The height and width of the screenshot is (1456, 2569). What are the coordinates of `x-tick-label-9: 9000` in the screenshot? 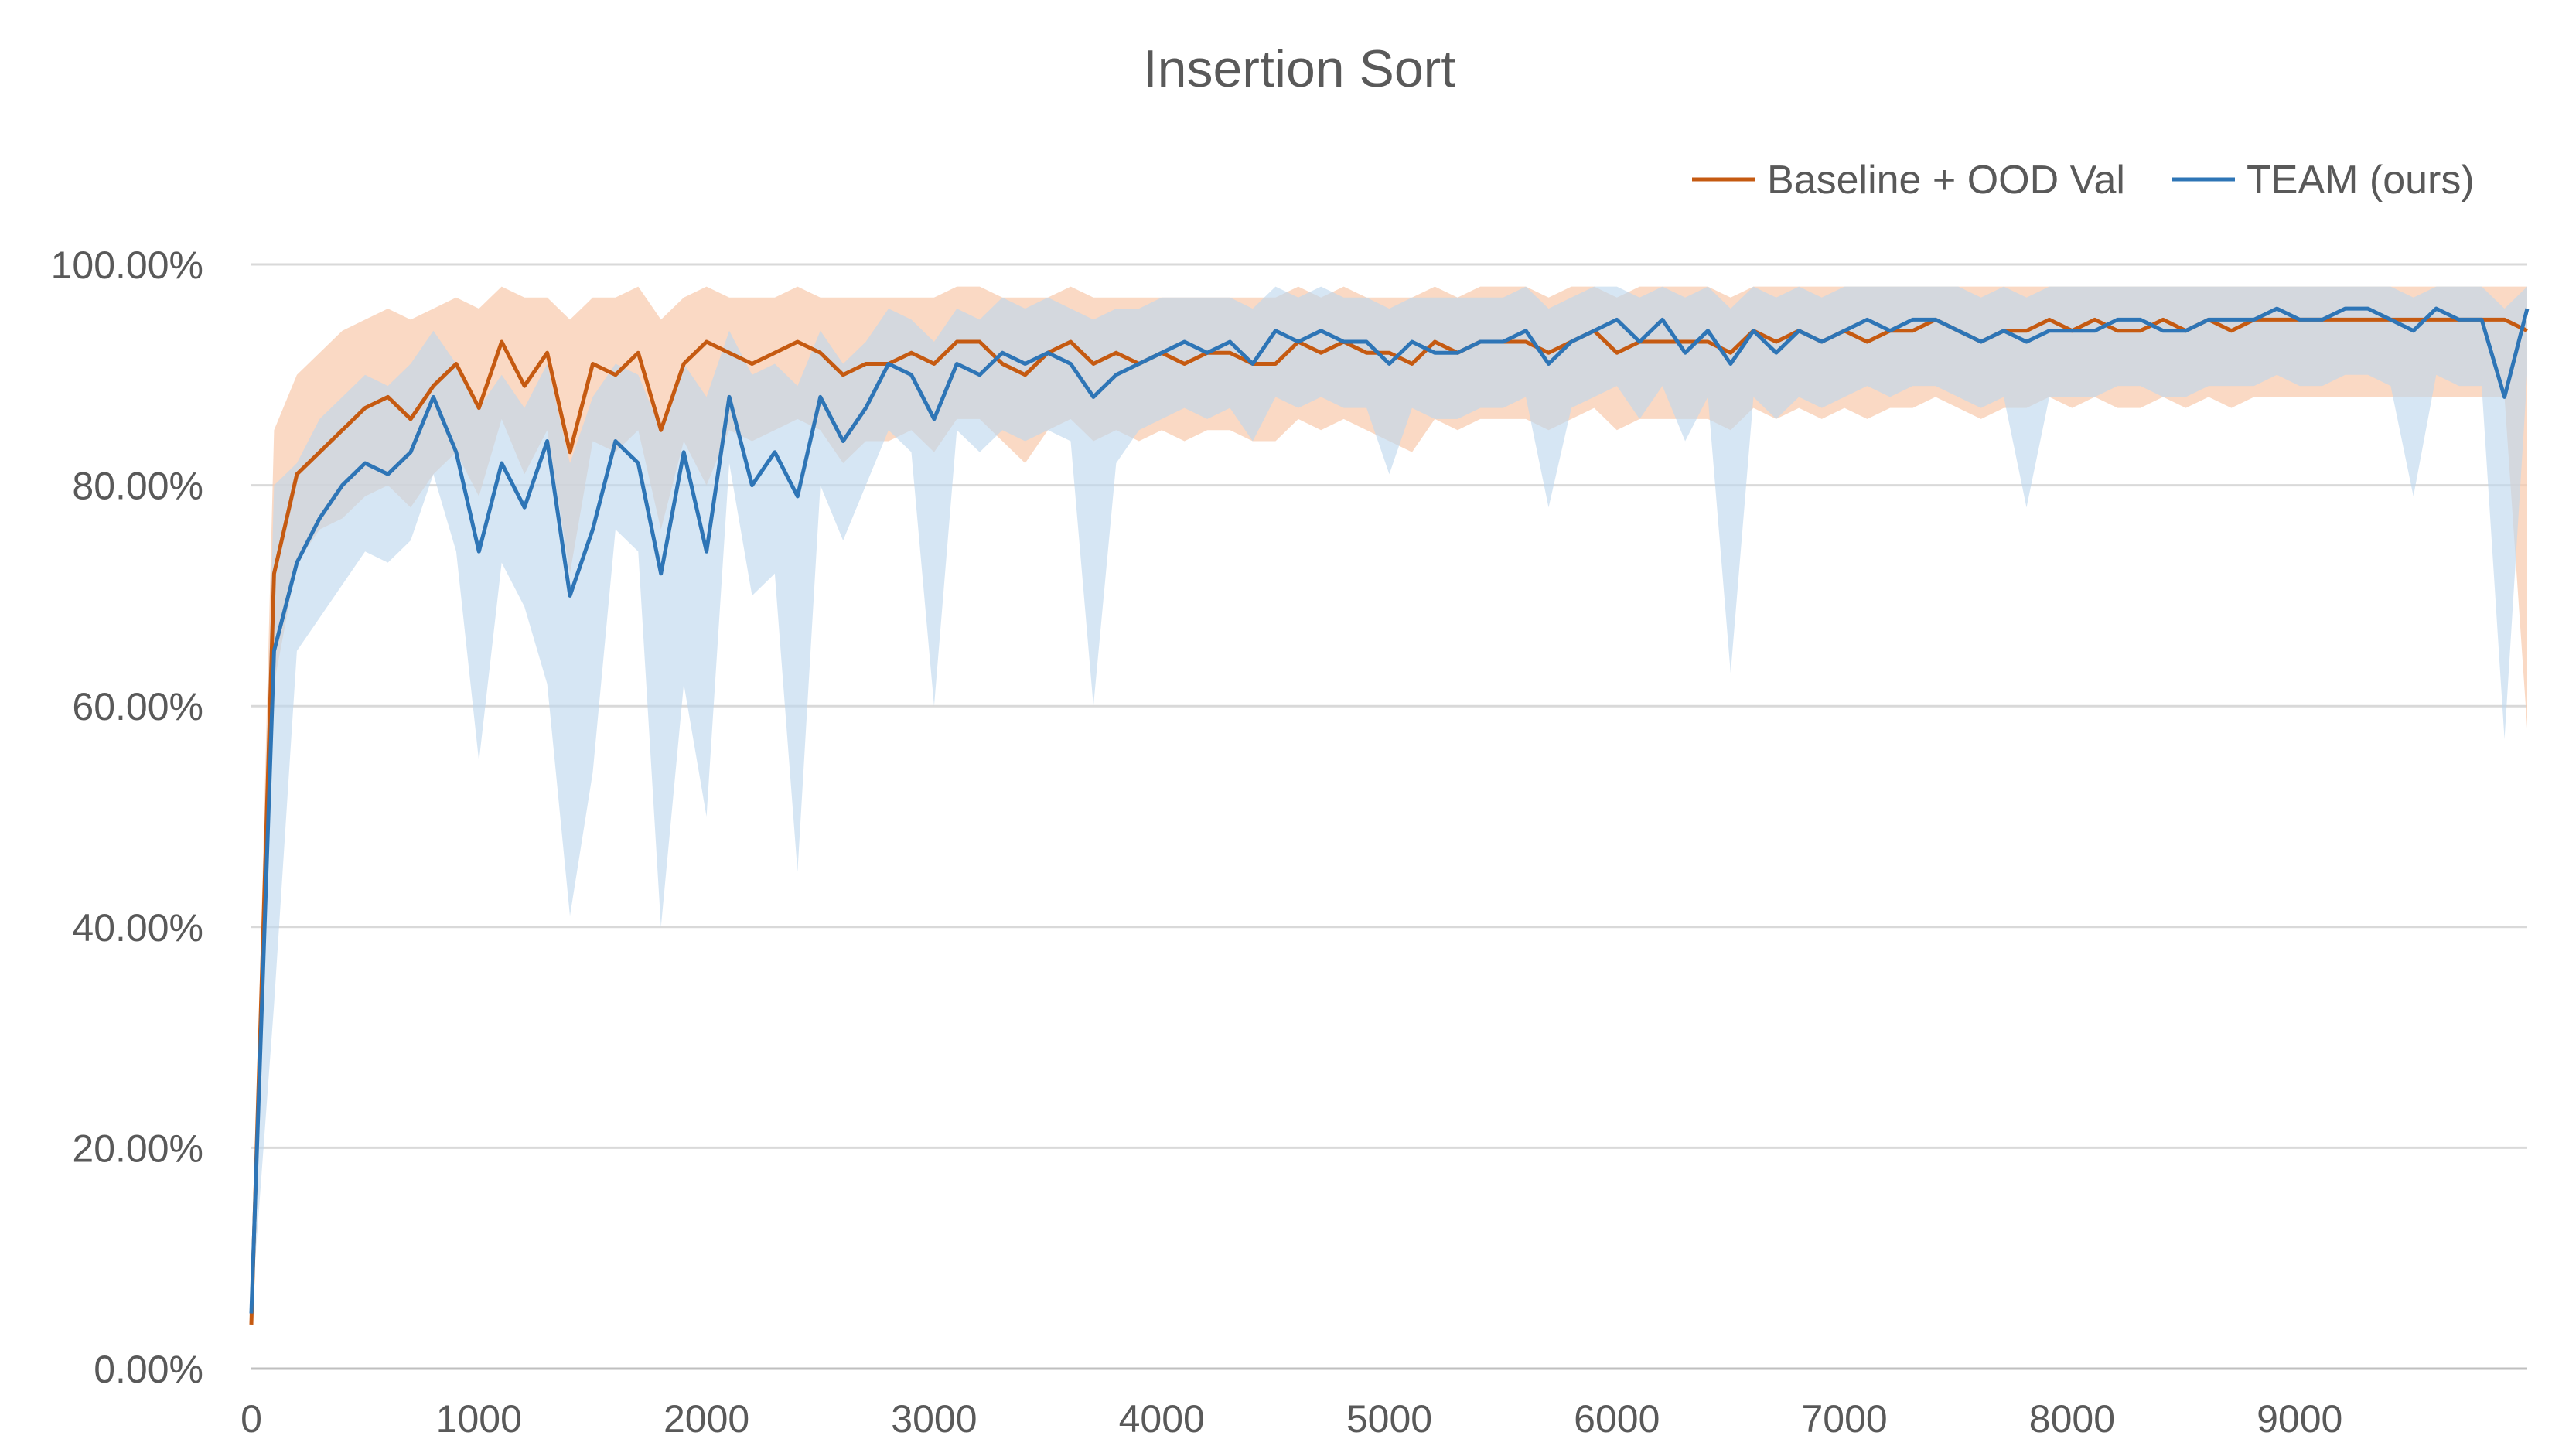 It's located at (2300, 1419).